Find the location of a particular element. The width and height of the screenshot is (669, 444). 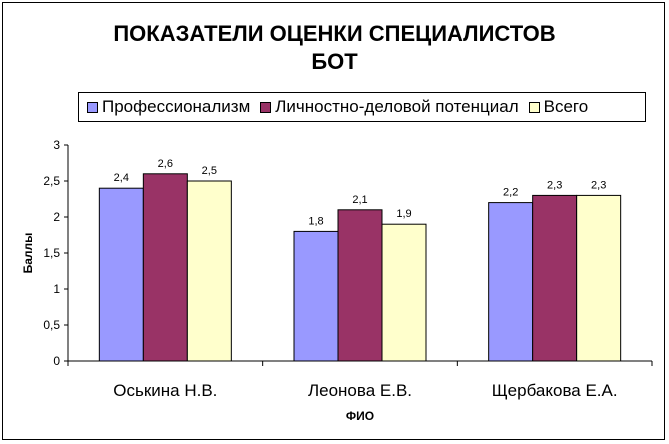

chart-title-line1: ПОКАЗАТЕЛИ ОЦЕНКИ СПЕЦИАЛИСТОВ is located at coordinates (334, 33).